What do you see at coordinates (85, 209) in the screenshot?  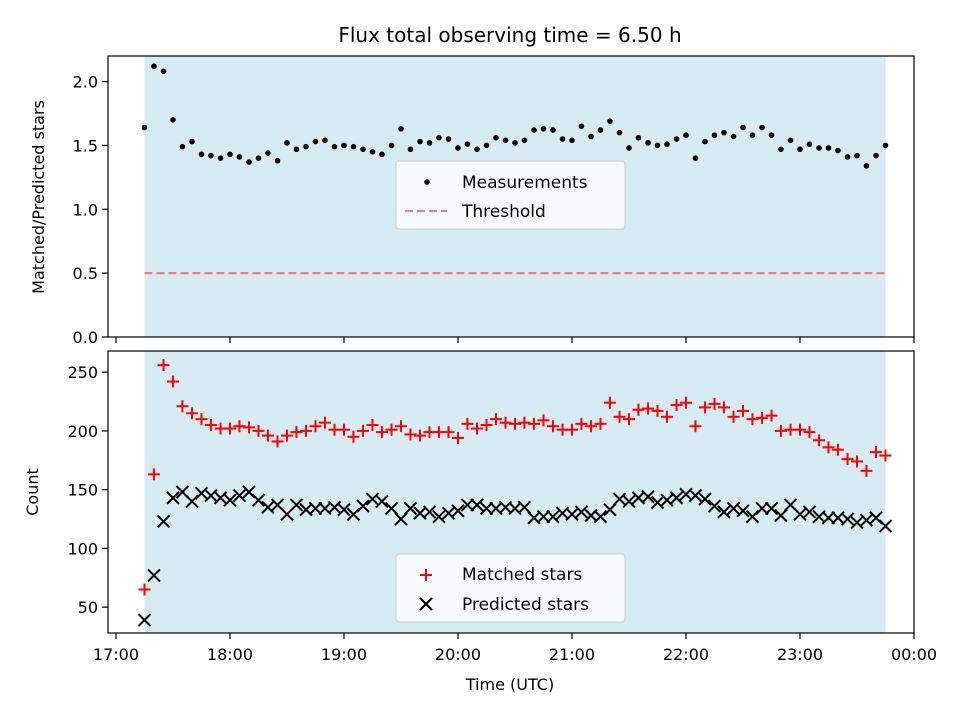 I see `y-tick-label: 1.0` at bounding box center [85, 209].